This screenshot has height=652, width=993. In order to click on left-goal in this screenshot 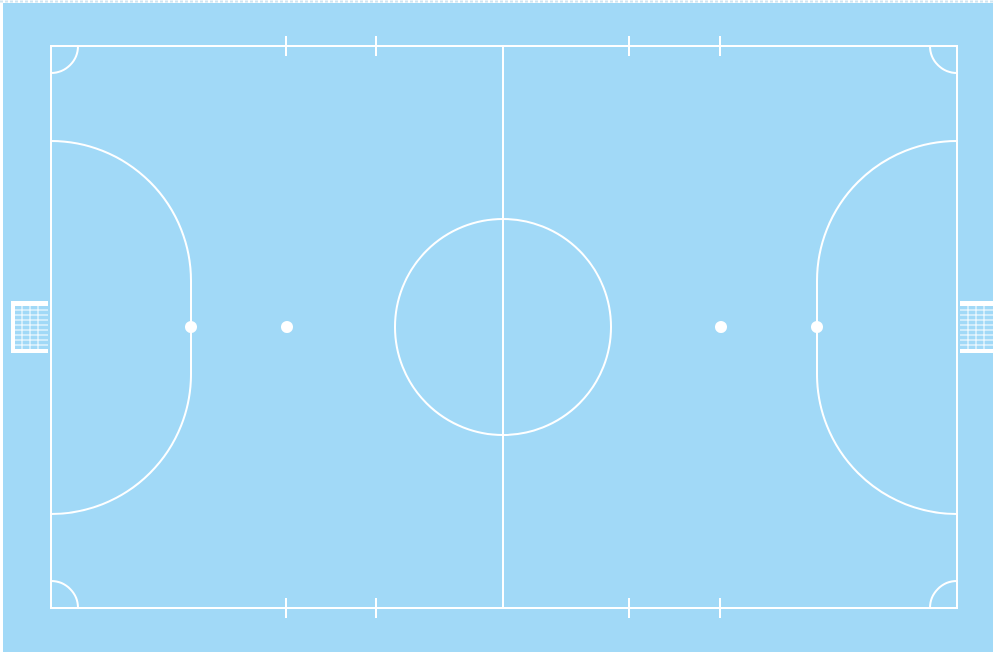, I will do `click(29, 327)`.